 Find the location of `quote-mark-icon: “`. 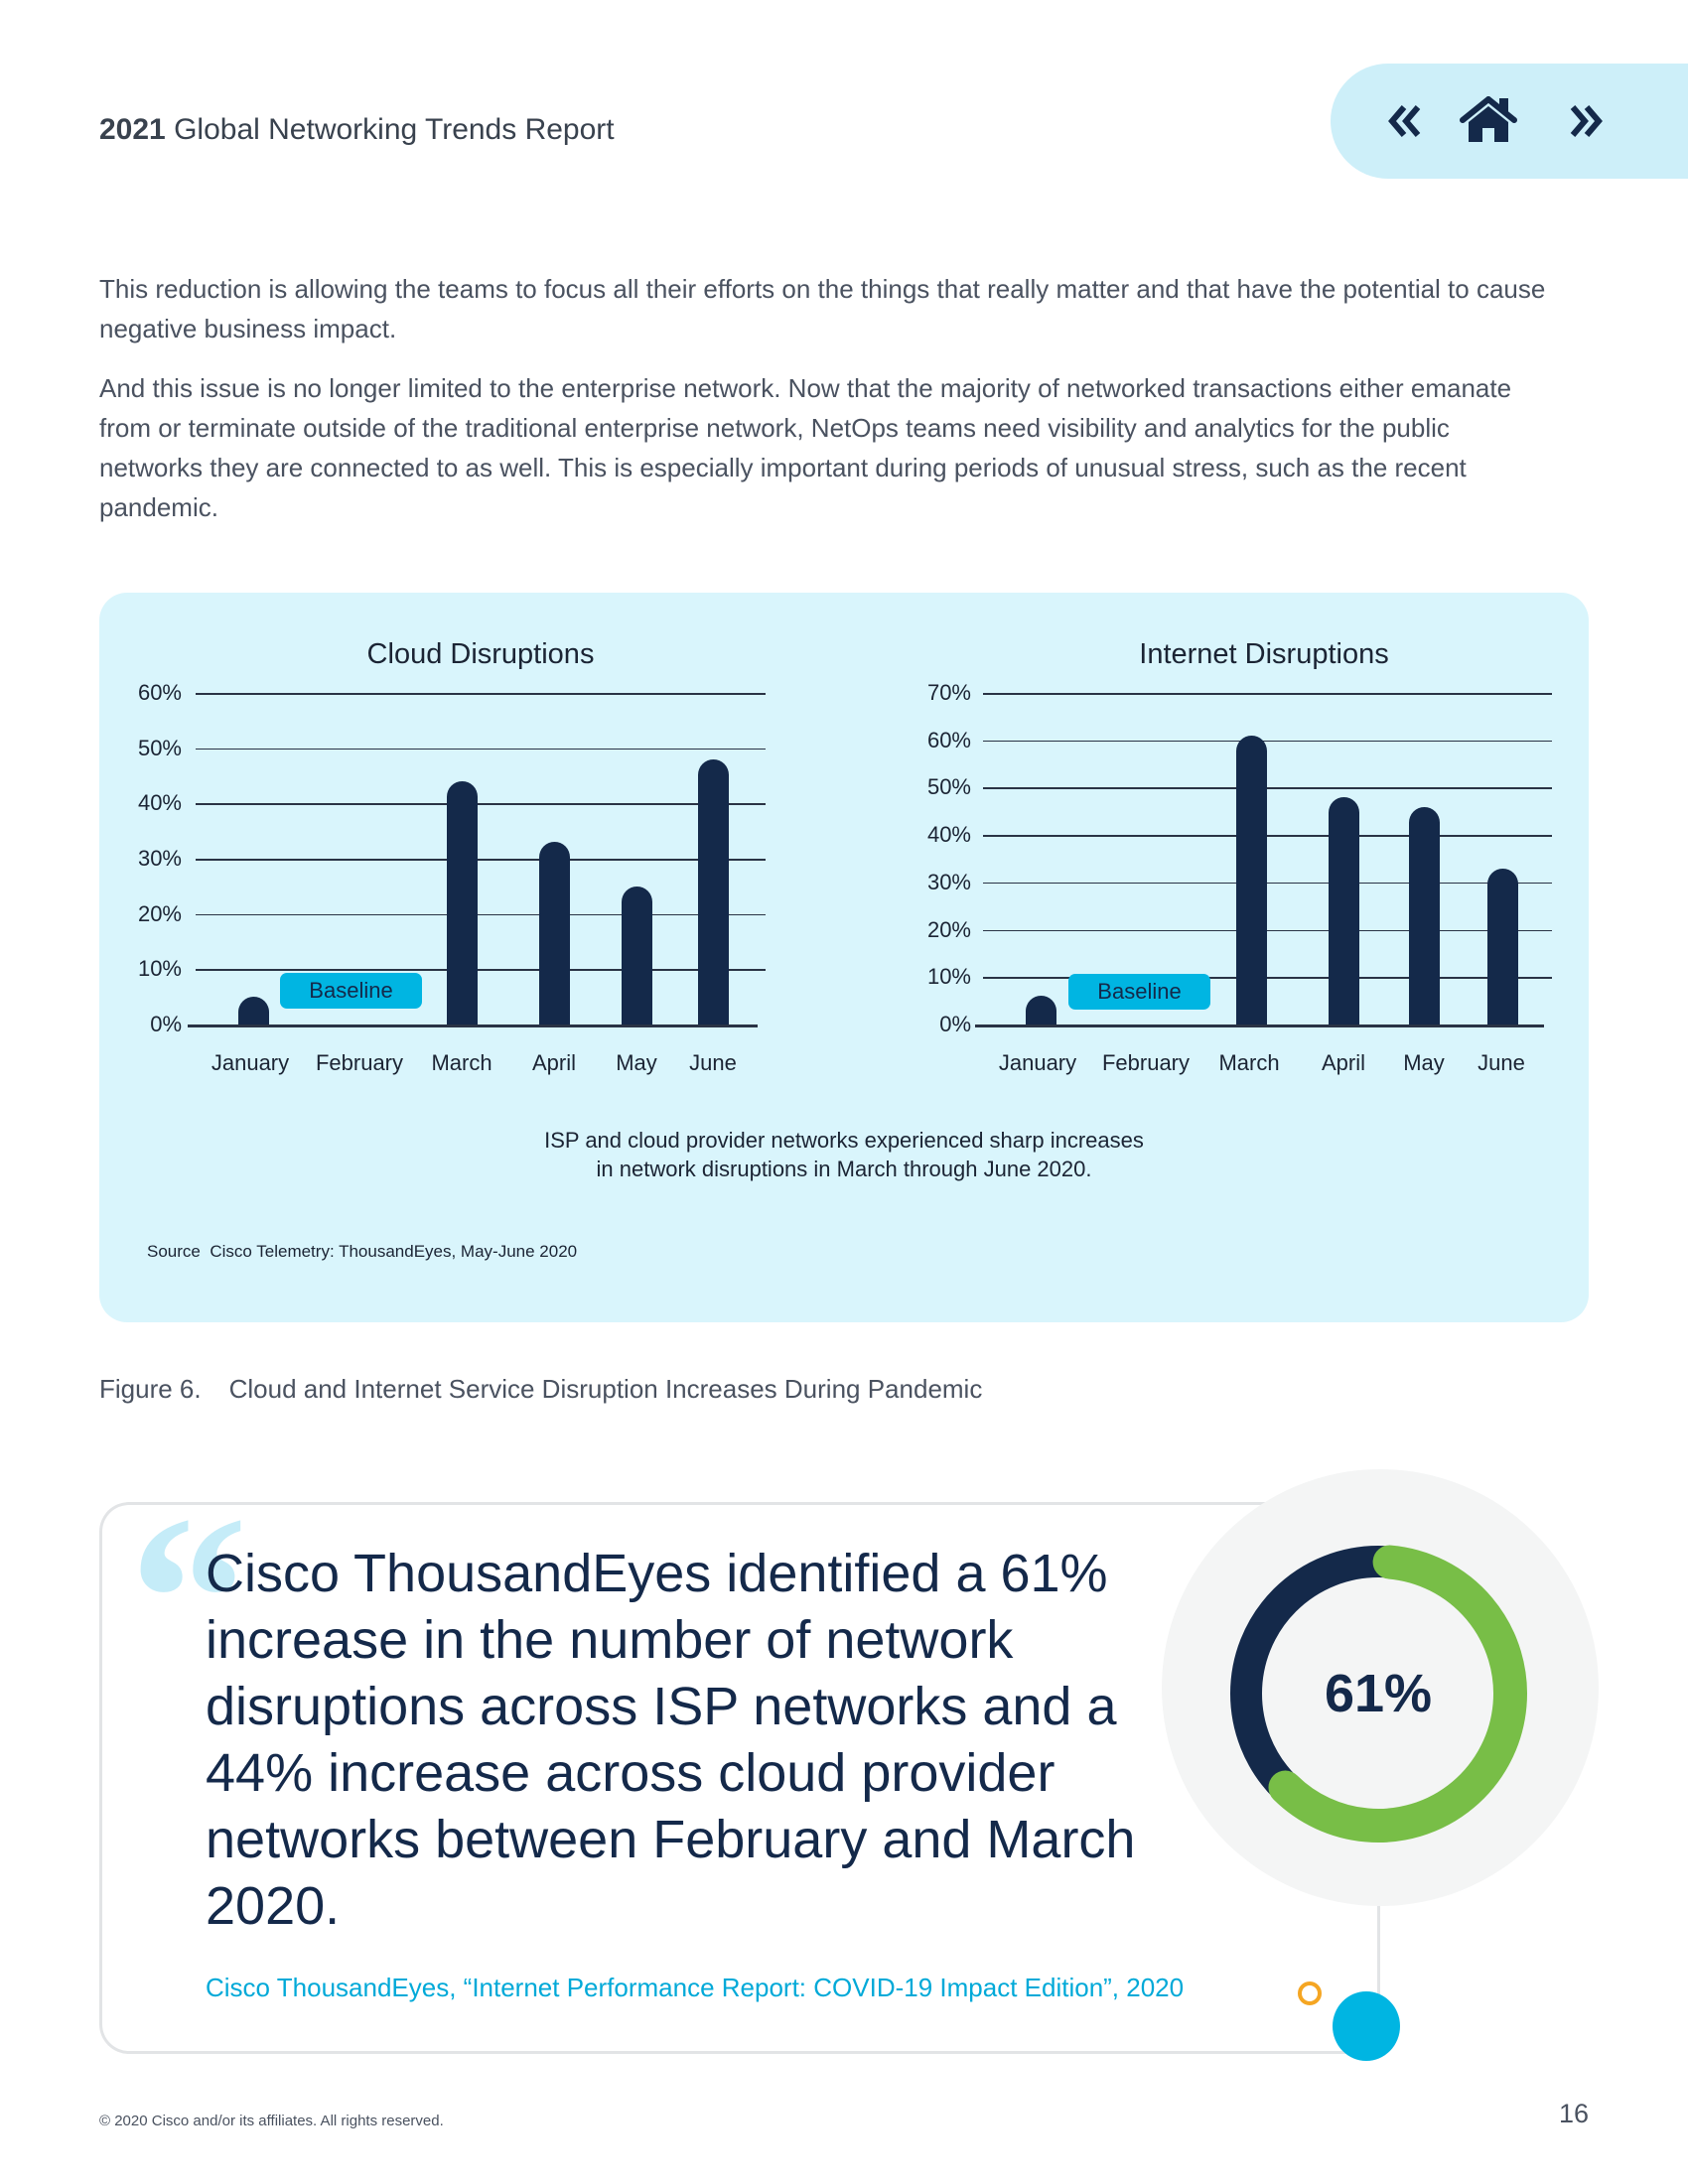

quote-mark-icon: “ is located at coordinates (188, 1598).